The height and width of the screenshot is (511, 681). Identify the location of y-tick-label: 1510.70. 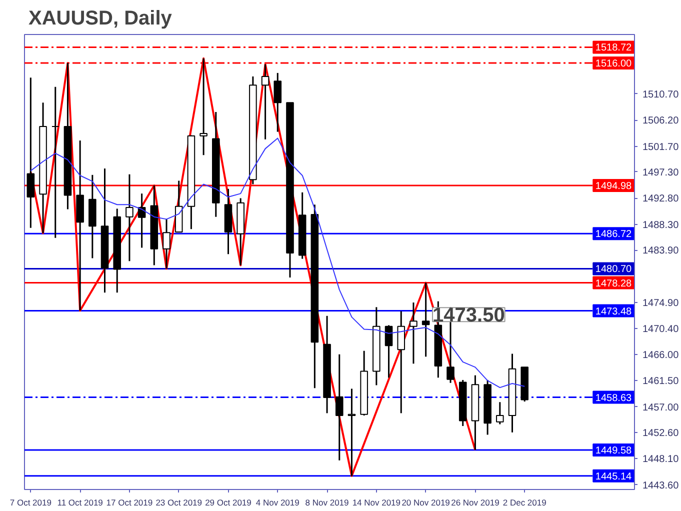
(661, 94).